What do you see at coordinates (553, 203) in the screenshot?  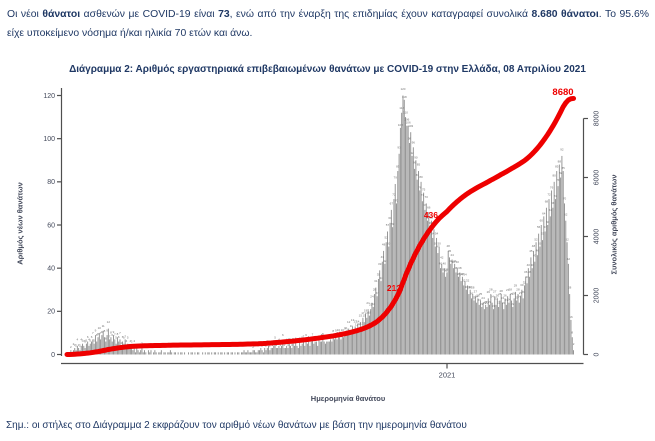 I see `bar-value-label: 68` at bounding box center [553, 203].